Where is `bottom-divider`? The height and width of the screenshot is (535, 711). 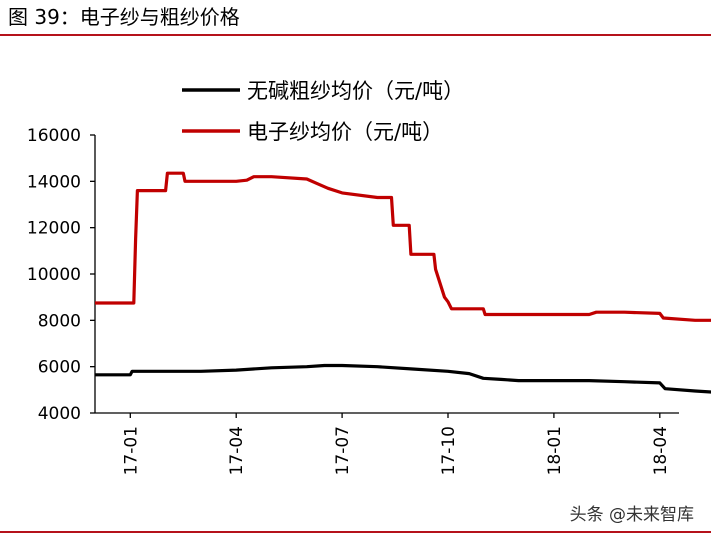 bottom-divider is located at coordinates (355, 532).